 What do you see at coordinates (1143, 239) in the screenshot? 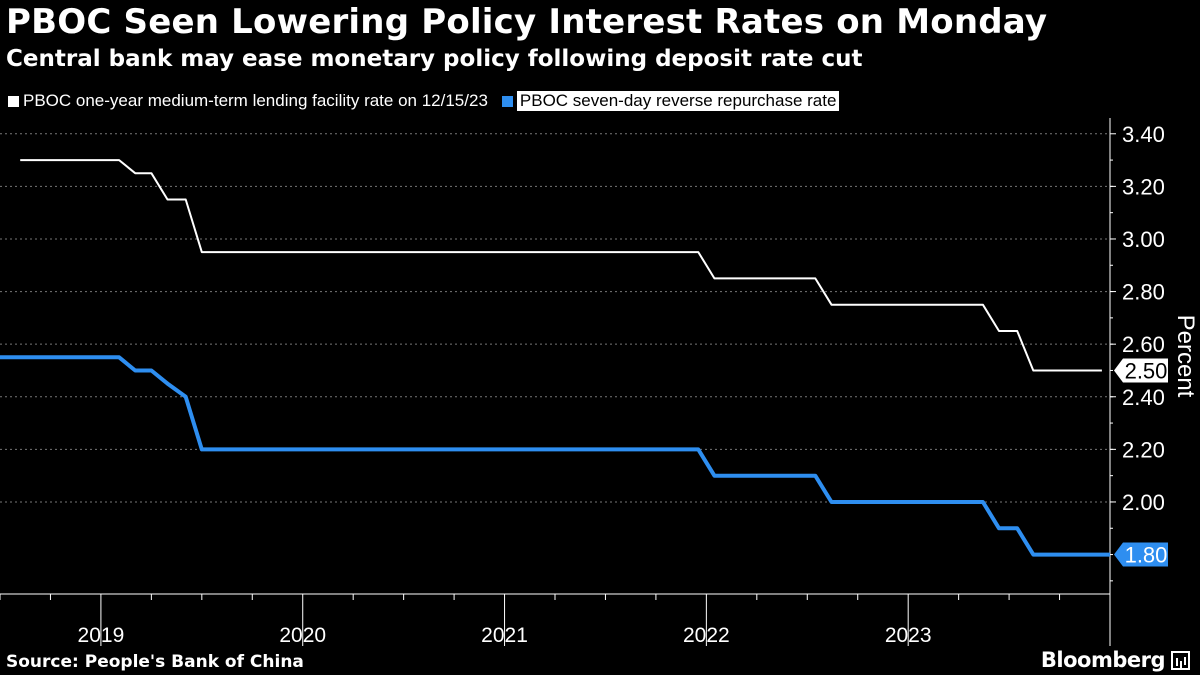
I see `y-tick-label: 3.00` at bounding box center [1143, 239].